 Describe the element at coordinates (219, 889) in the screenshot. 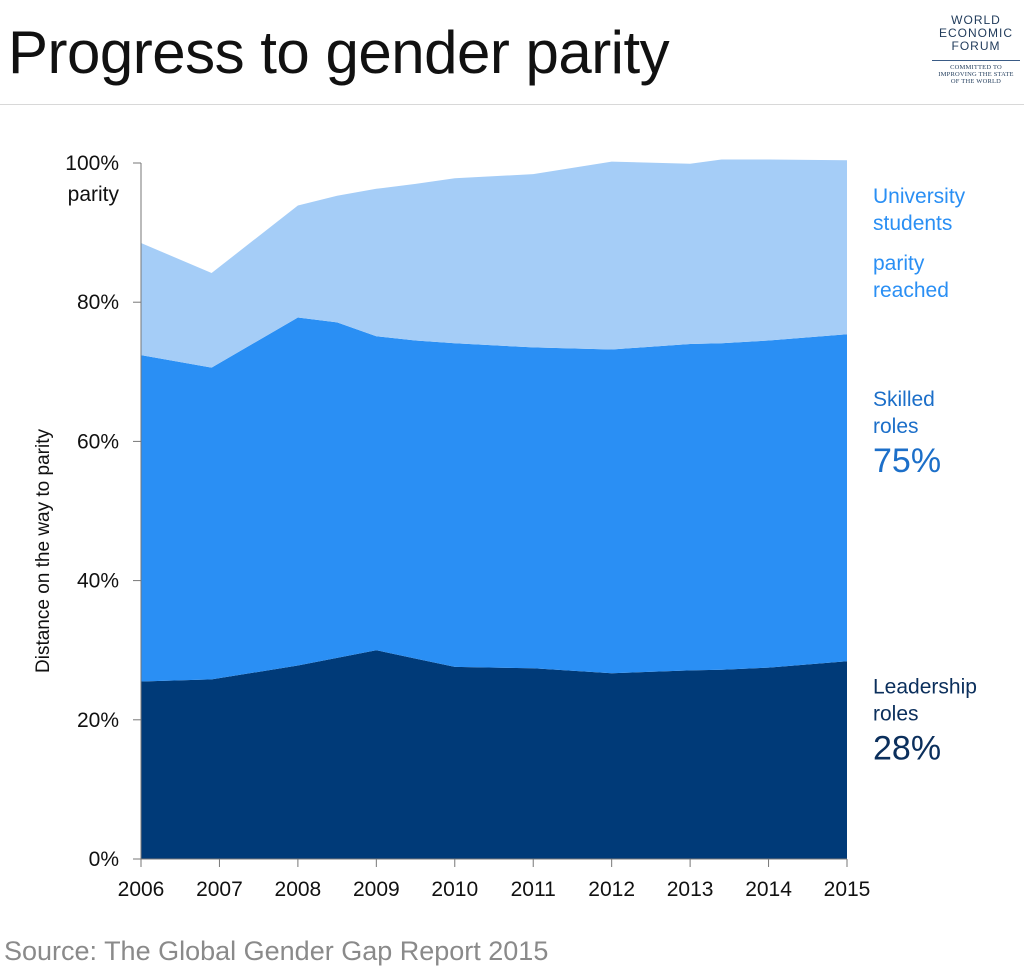

I see `x-tick-label: 2007` at that location.